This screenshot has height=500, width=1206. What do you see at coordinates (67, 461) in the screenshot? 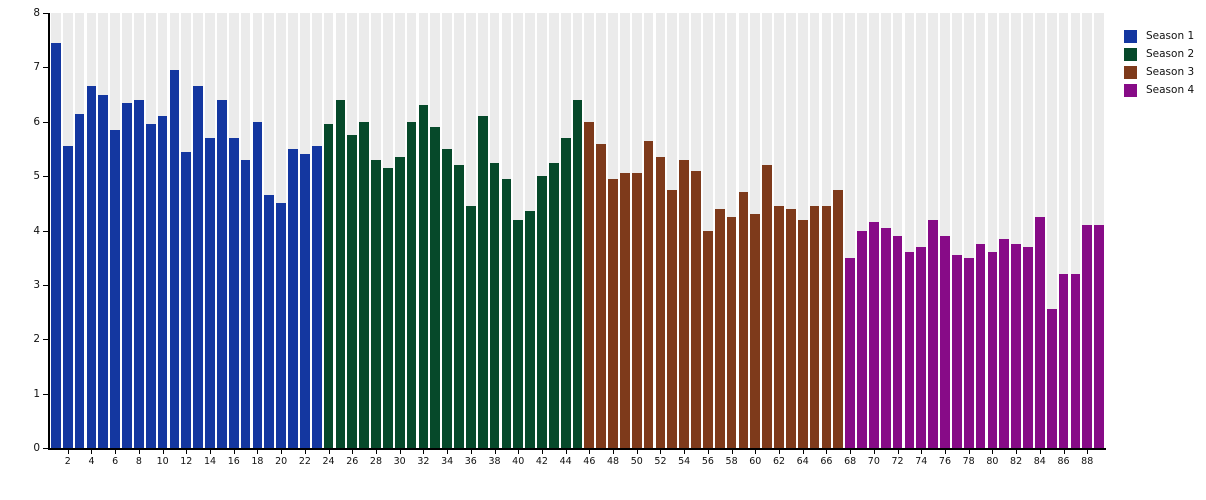
I see `x-tick-label: 2` at bounding box center [67, 461].